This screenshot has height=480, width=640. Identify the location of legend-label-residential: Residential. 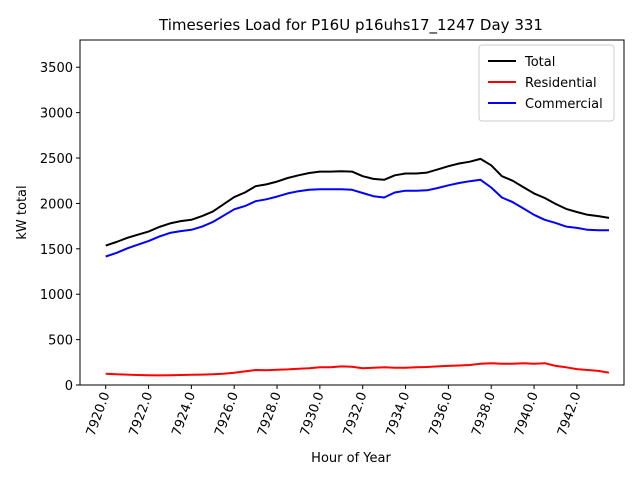
(561, 83).